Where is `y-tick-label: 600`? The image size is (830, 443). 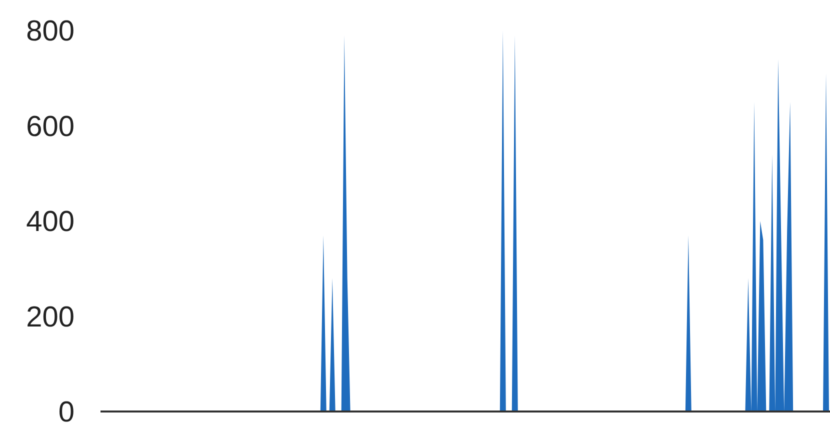
y-tick-label: 600 is located at coordinates (50, 126).